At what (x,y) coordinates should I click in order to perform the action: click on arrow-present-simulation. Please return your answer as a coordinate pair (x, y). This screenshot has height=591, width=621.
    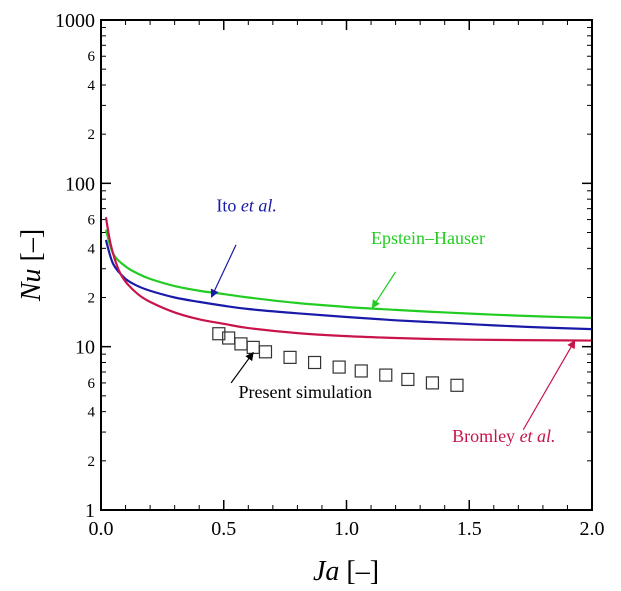
    Looking at the image, I should click on (242, 367).